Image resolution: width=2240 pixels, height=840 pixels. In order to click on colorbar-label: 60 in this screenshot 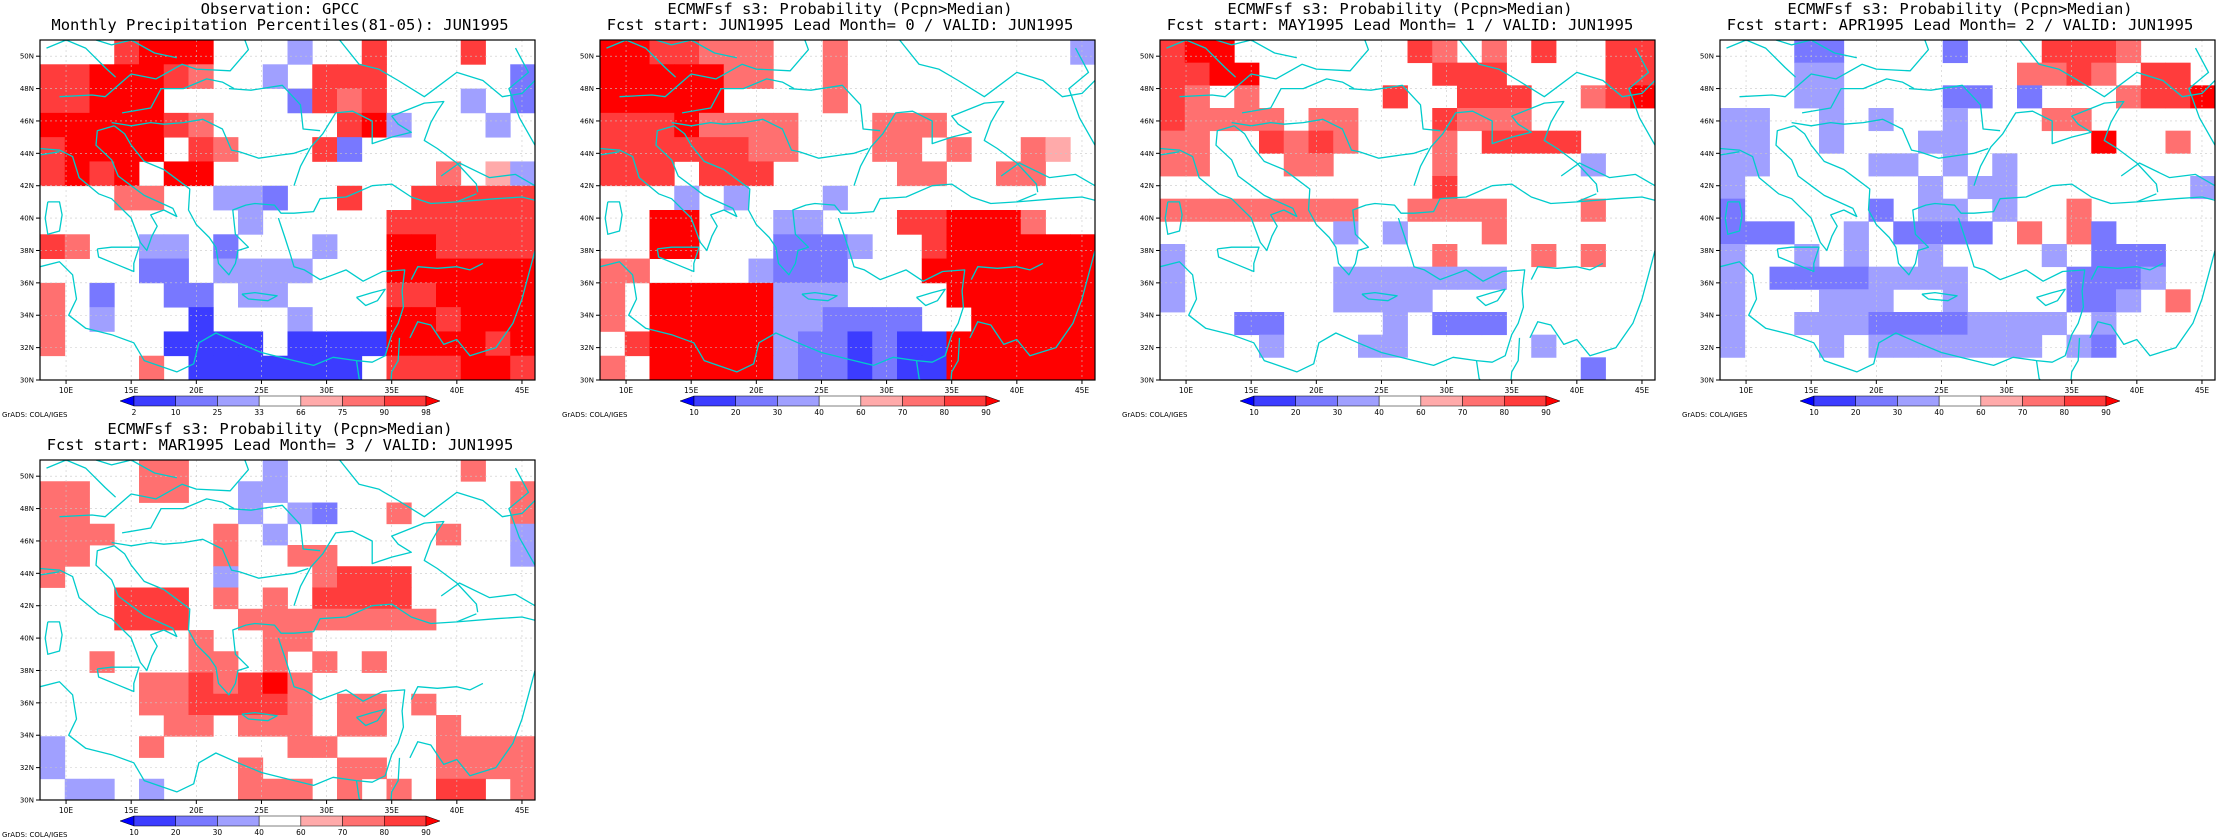, I will do `click(861, 412)`.